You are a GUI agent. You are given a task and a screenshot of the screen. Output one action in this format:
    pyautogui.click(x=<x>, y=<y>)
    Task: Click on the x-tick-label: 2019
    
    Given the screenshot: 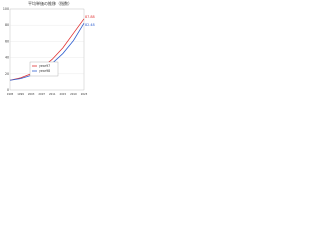 What is the action you would take?
    pyautogui.click(x=73, y=94)
    